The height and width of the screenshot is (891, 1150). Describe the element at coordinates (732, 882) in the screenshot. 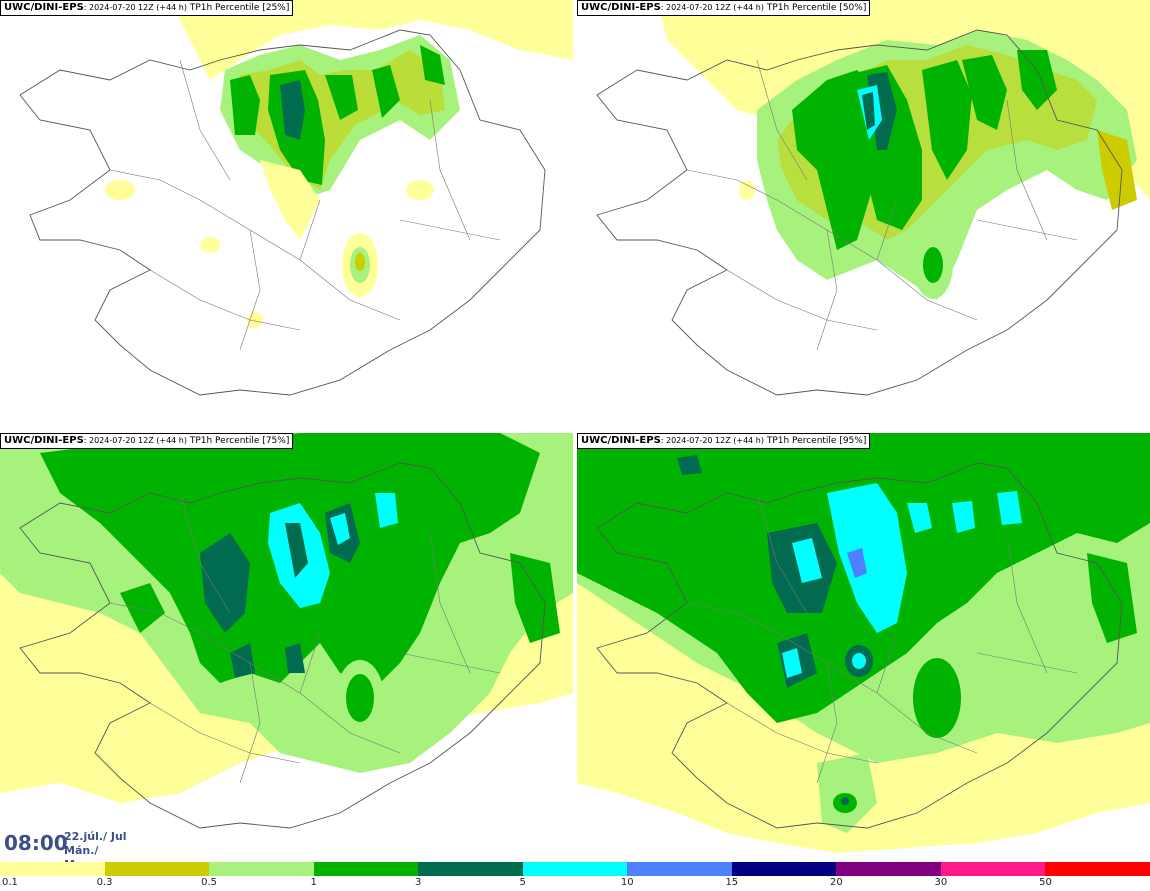

I see `colorbar-tick-label: 15` at that location.